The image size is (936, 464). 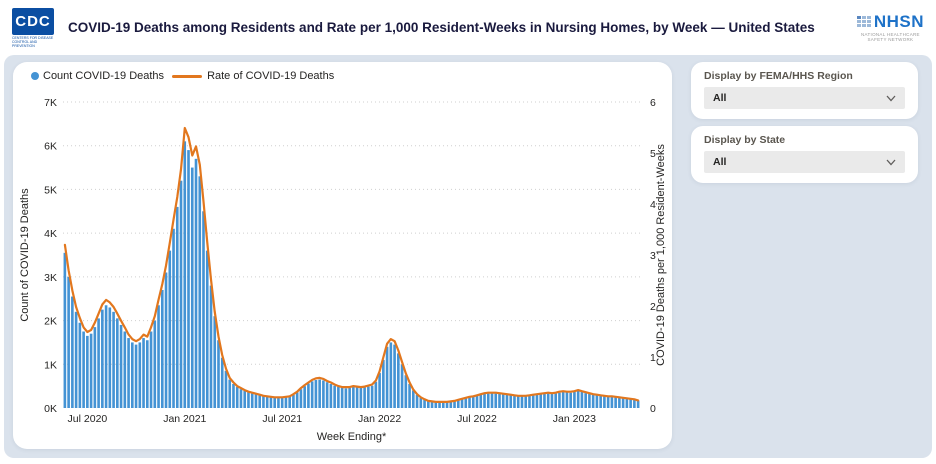 What do you see at coordinates (804, 98) in the screenshot?
I see `fema-region-dropdown: All` at bounding box center [804, 98].